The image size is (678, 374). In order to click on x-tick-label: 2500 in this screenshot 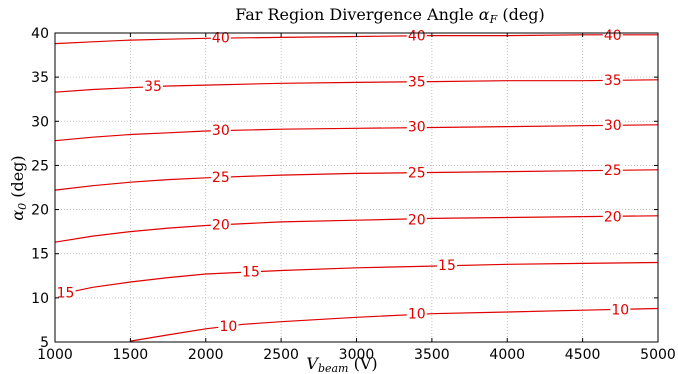, I will do `click(281, 355)`.